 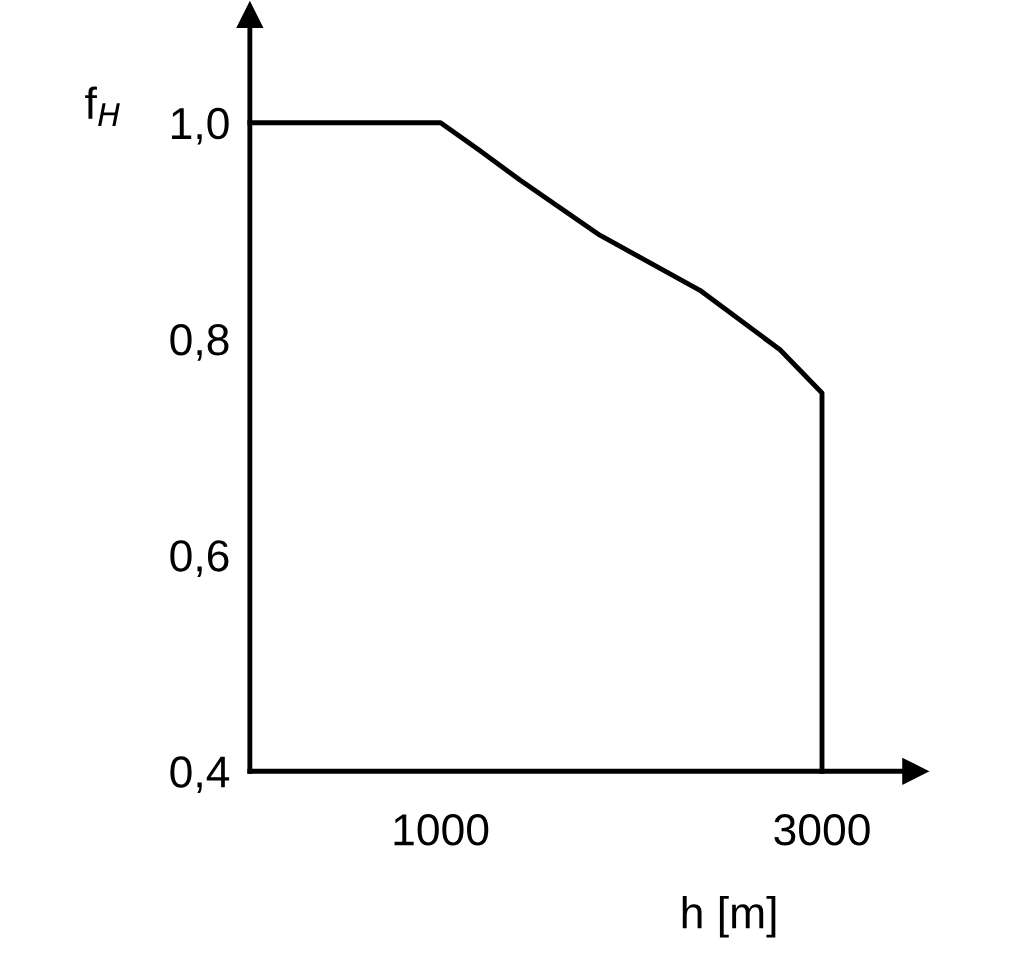 I want to click on y-tick-label: 0,6, so click(x=199, y=558).